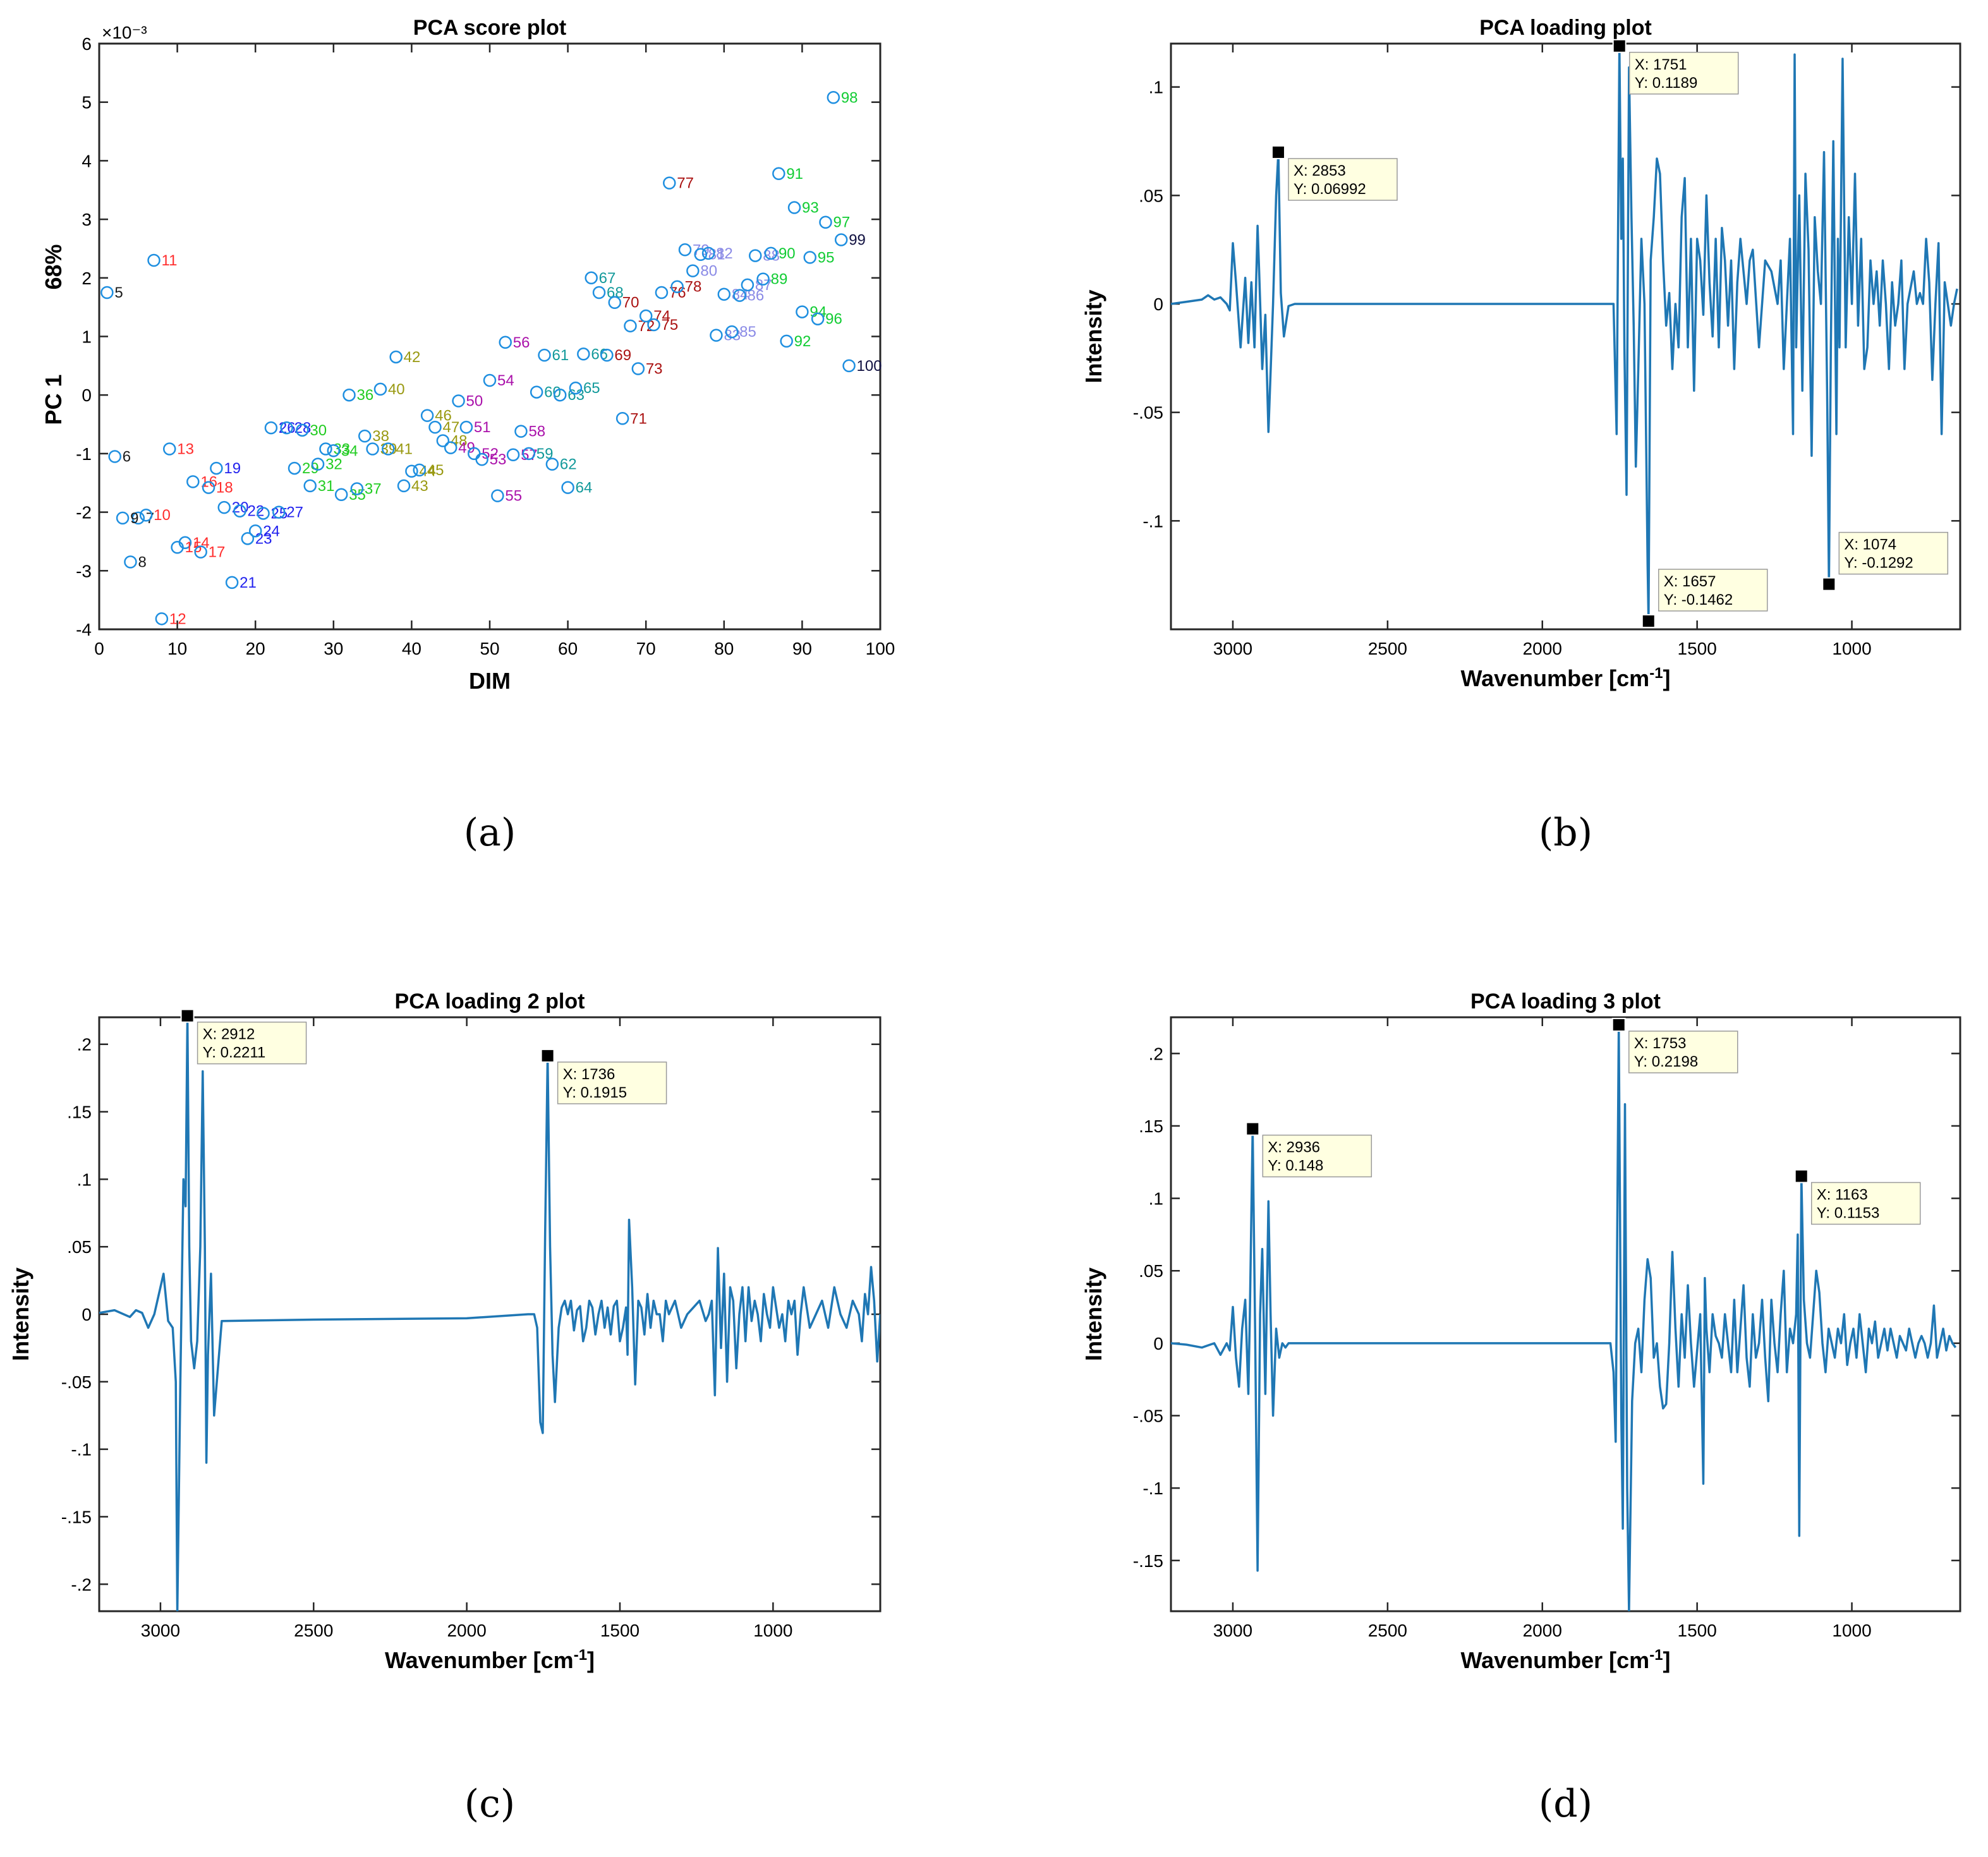  Describe the element at coordinates (1565, 28) in the screenshot. I see `chart-title: PCA loading plot` at that location.